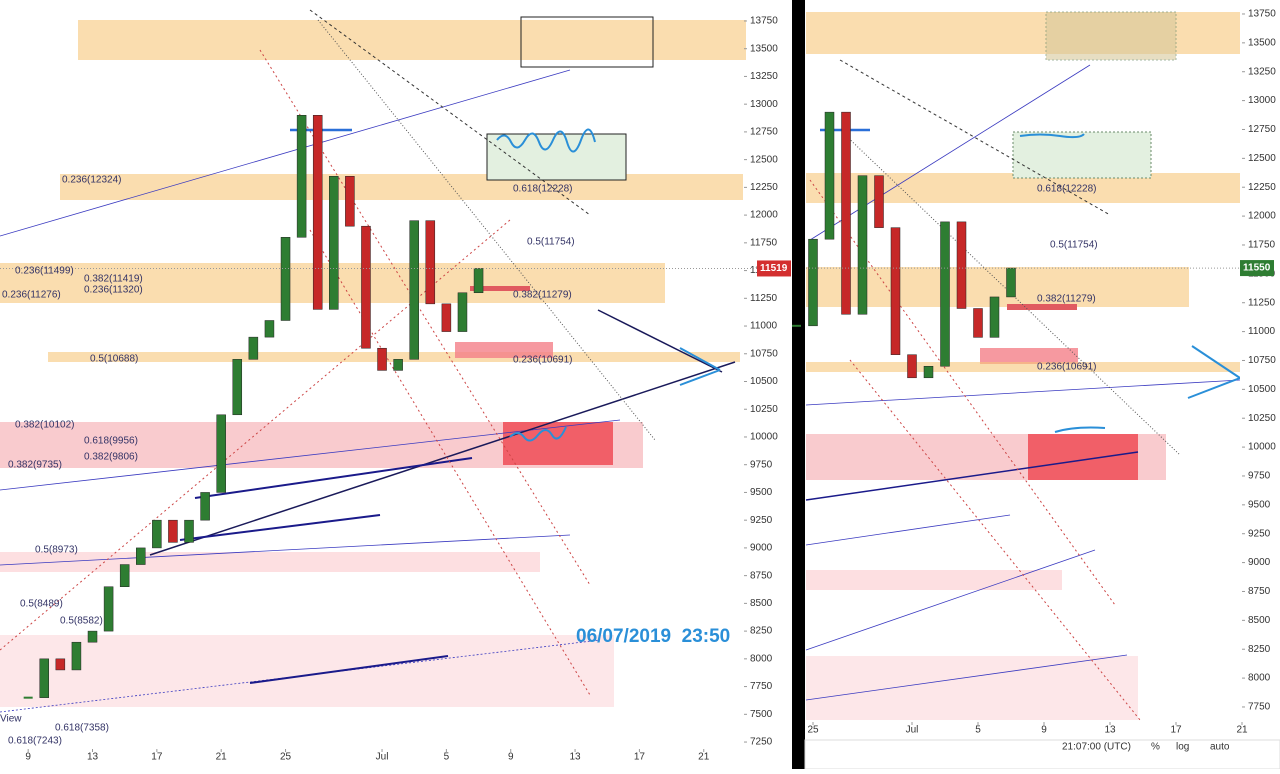 This screenshot has height=774, width=1280. I want to click on toolbar-item: 21:07:00 (UTC), so click(1096, 747).